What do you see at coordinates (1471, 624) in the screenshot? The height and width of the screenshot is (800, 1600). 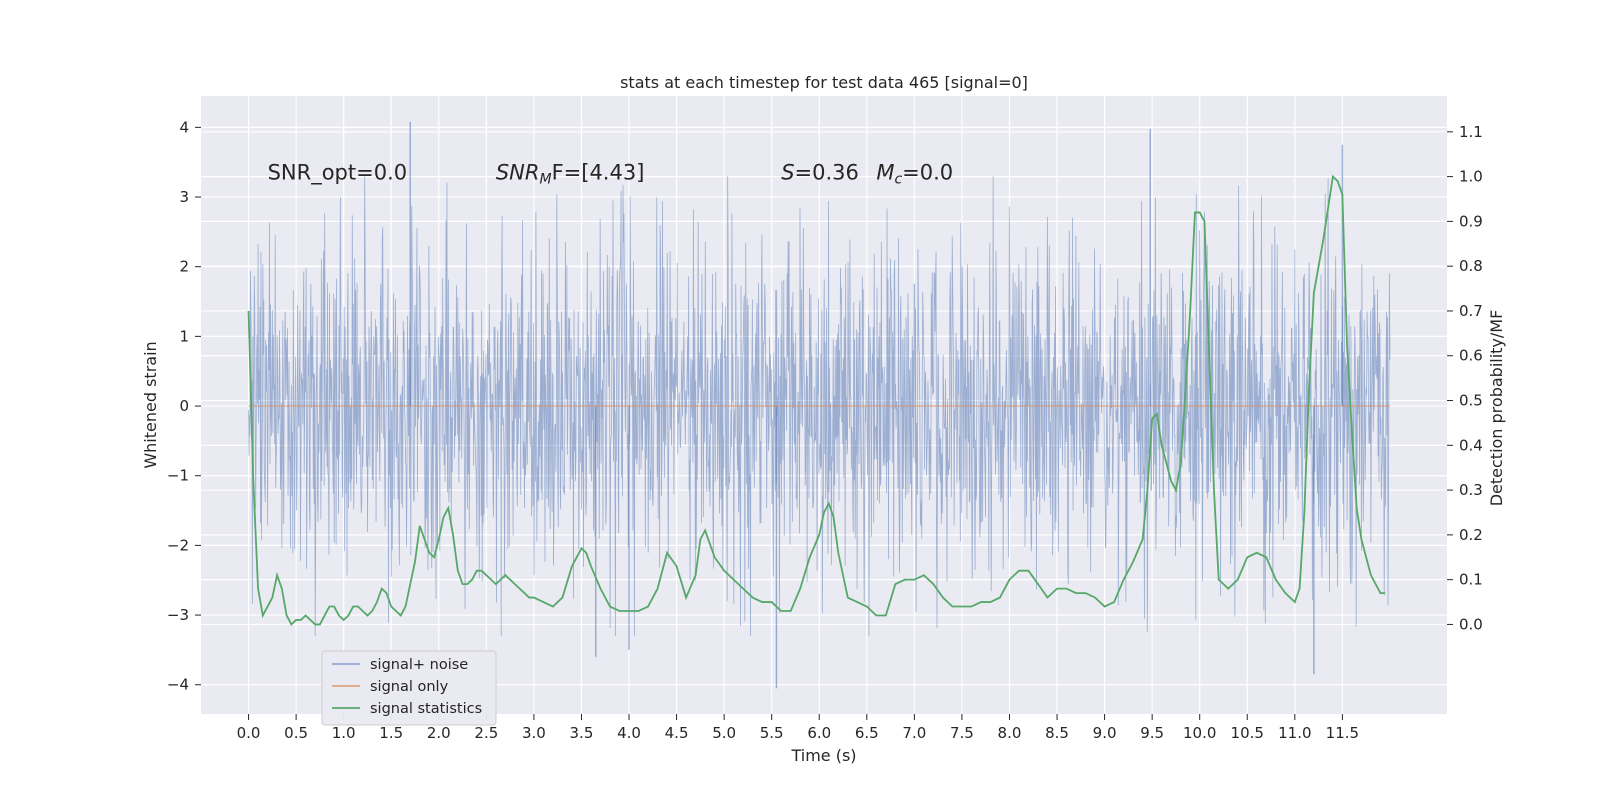 I see `y-right-tick-label-0: 0.0` at bounding box center [1471, 624].